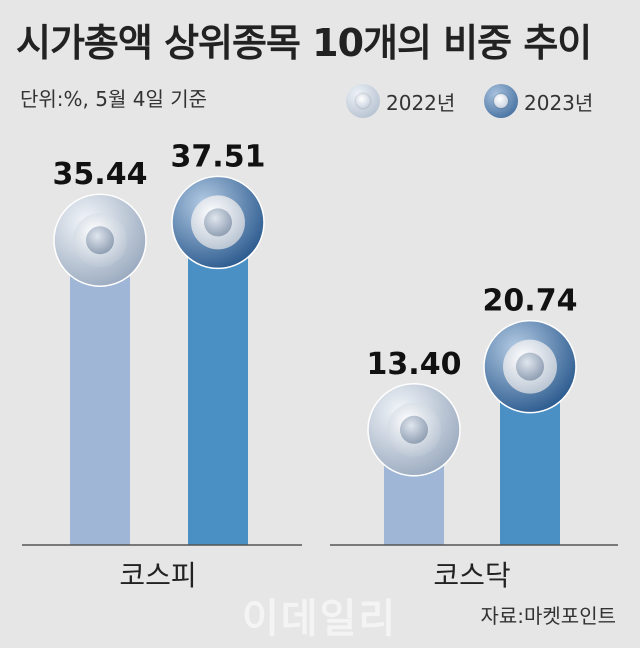 The image size is (640, 648). What do you see at coordinates (548, 616) in the screenshot?
I see `source-note: 자료:마켓포인트` at bounding box center [548, 616].